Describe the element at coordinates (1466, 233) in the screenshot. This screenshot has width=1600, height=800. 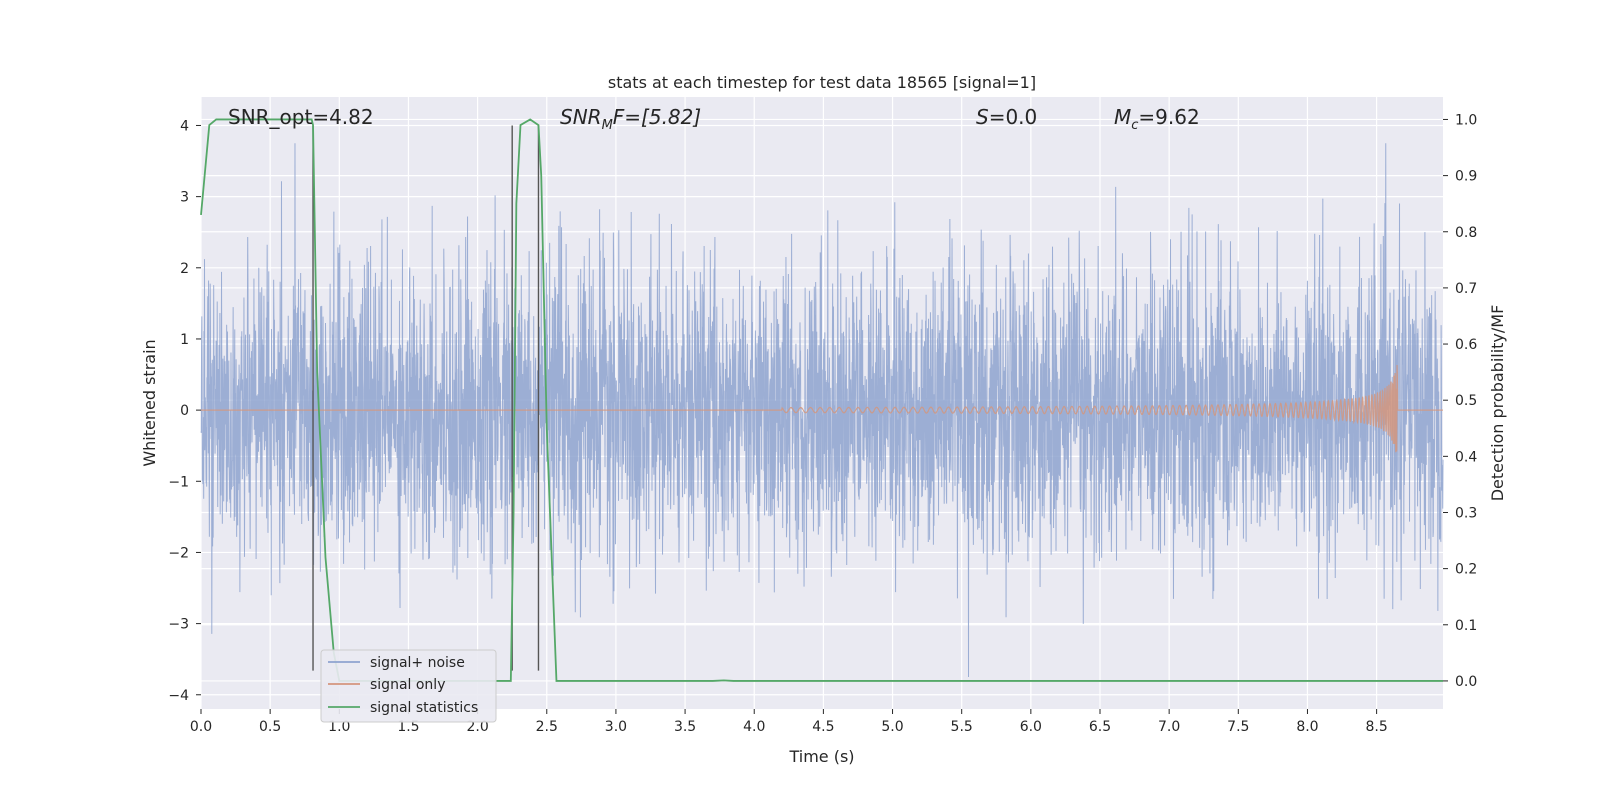
I see `y2-tick-label: 0.8` at that location.